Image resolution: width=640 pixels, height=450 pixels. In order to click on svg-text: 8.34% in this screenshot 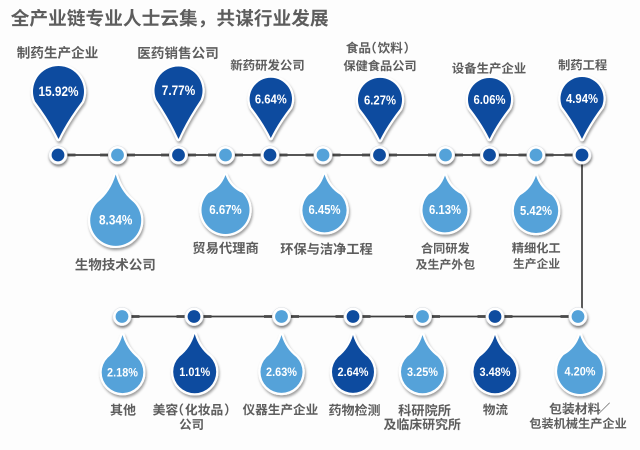, I will do `click(115, 220)`.